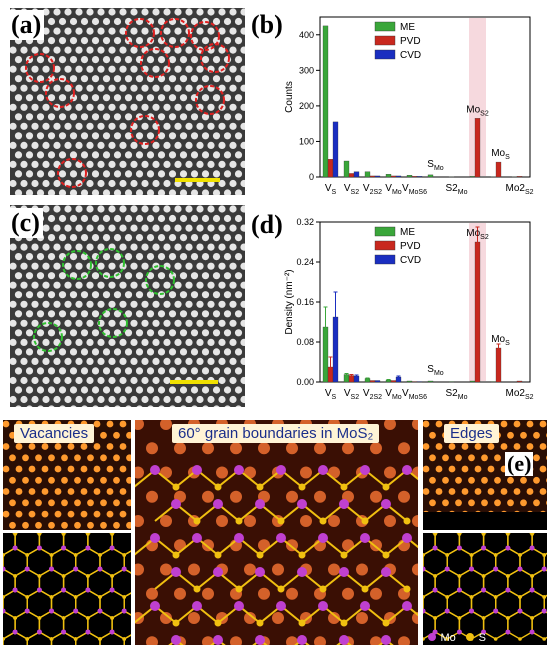 The image size is (550, 651). I want to click on atom-legend: Mo S, so click(457, 637).